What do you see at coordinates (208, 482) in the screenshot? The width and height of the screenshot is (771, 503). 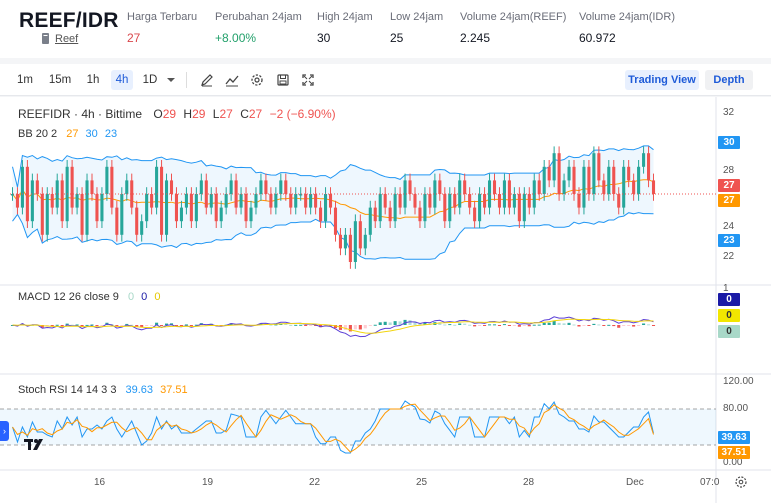 I see `time-tick: 19` at bounding box center [208, 482].